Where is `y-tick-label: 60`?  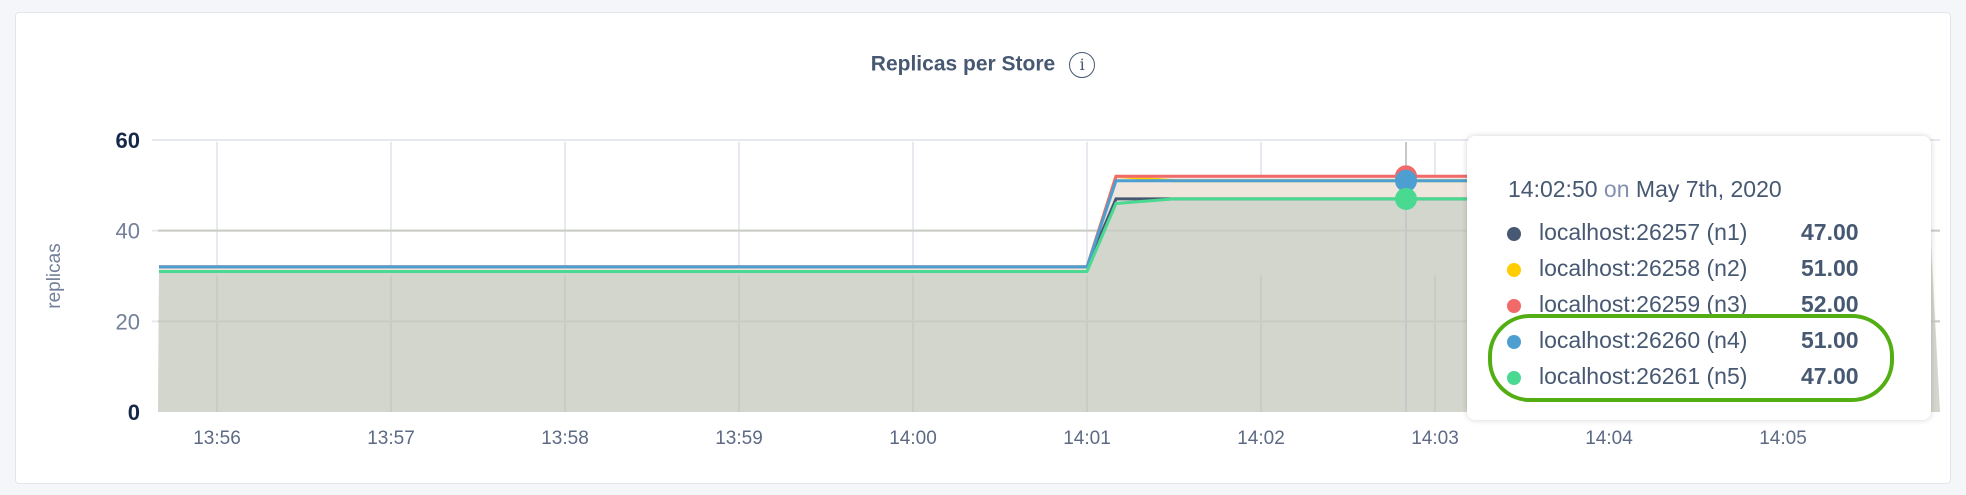
y-tick-label: 60 is located at coordinates (128, 140).